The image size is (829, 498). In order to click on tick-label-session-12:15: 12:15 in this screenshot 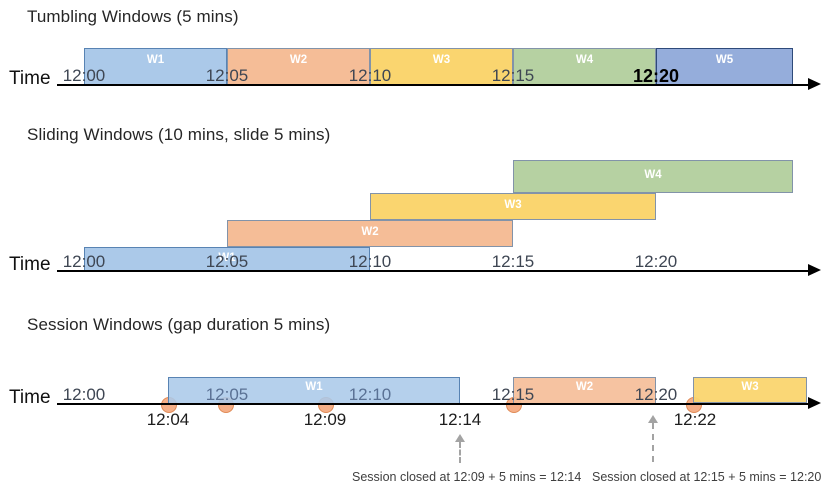, I will do `click(513, 394)`.